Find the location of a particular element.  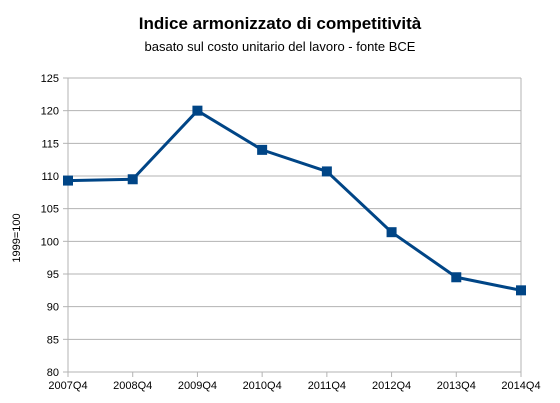

y-tick-labels: 80 85 90 95 100 105 110 115 120 125 is located at coordinates (50, 226).